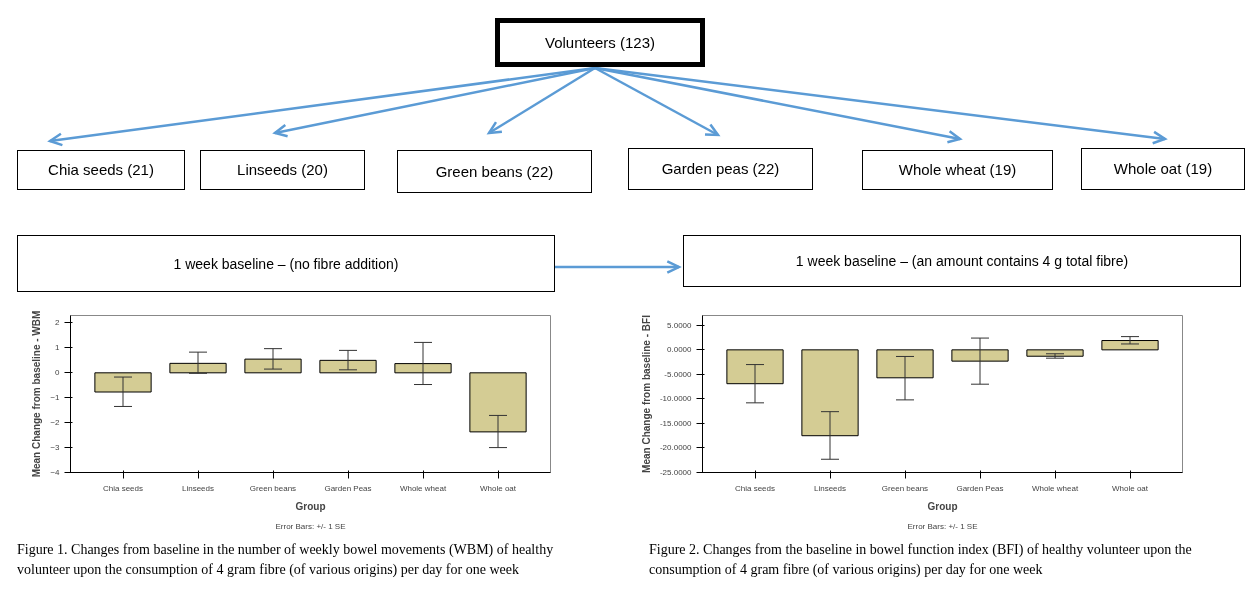 The width and height of the screenshot is (1252, 615). I want to click on y-tick-label: −1, so click(55, 398).